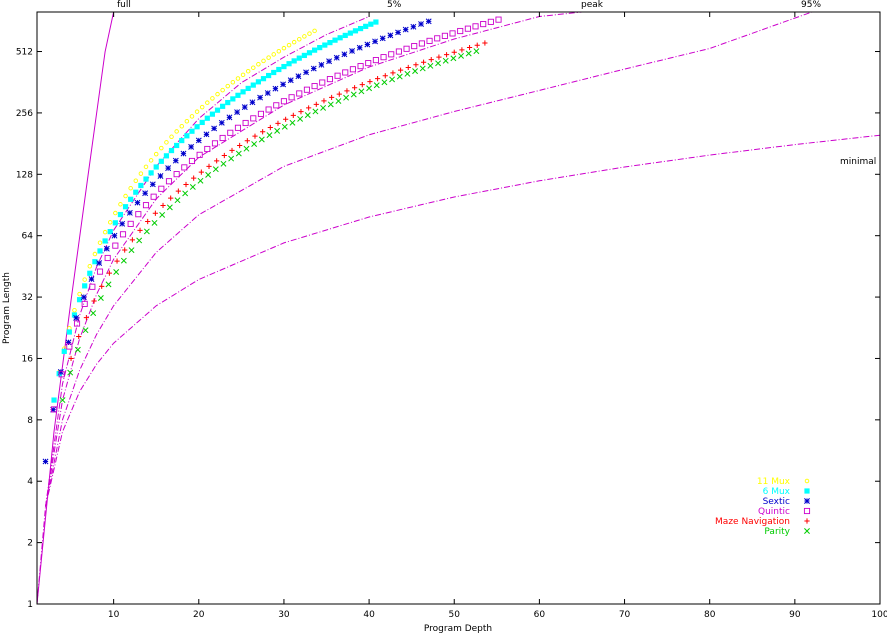 The height and width of the screenshot is (634, 887). I want to click on curve-label-full: full, so click(124, 5).